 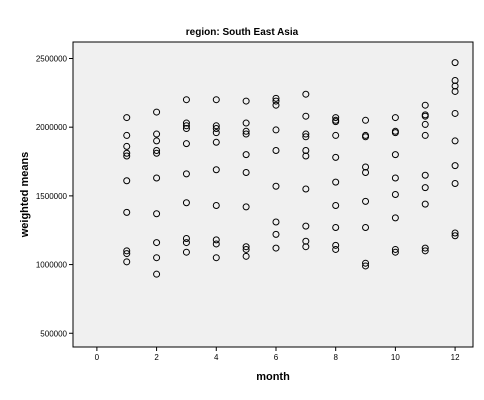 I want to click on x-tick-label: 0, so click(x=97, y=357).